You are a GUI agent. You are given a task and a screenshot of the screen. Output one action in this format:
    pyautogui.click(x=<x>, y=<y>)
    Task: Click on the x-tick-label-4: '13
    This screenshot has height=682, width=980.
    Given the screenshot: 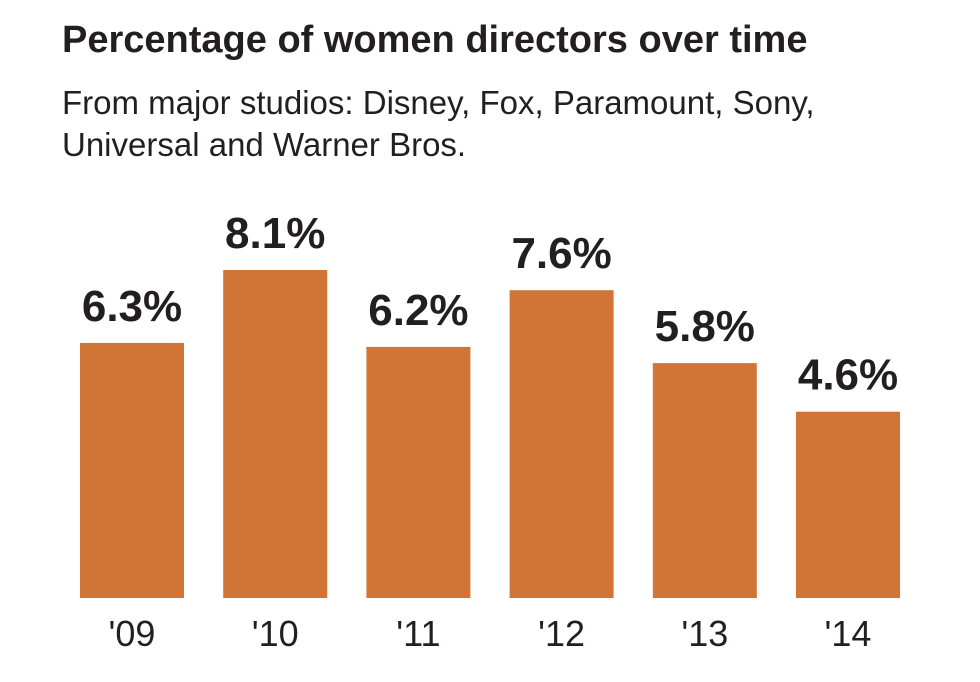 What is the action you would take?
    pyautogui.click(x=704, y=633)
    